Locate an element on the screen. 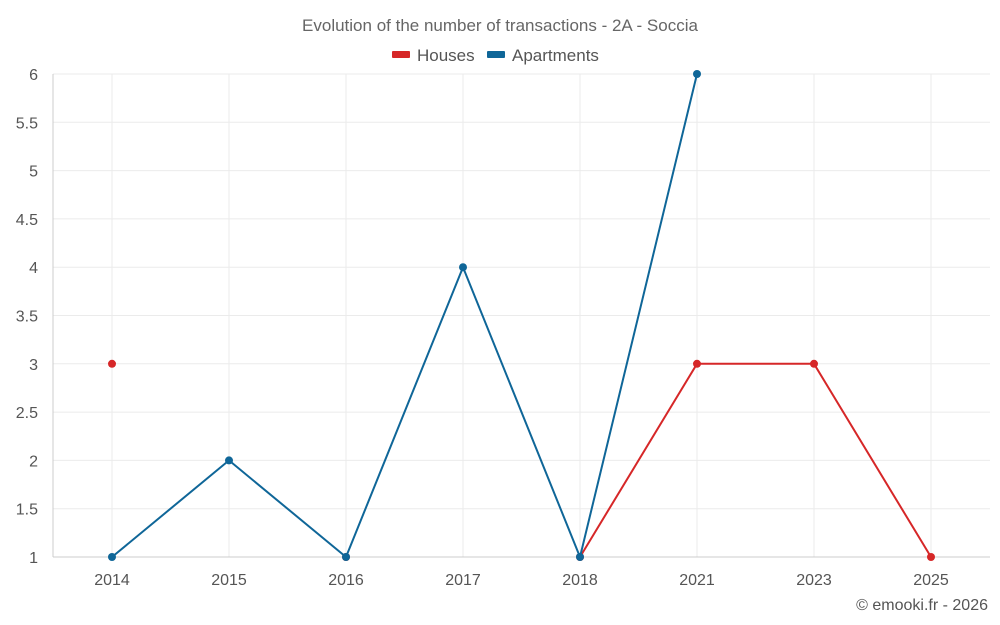  legend-item-houses: Houses is located at coordinates (433, 55).